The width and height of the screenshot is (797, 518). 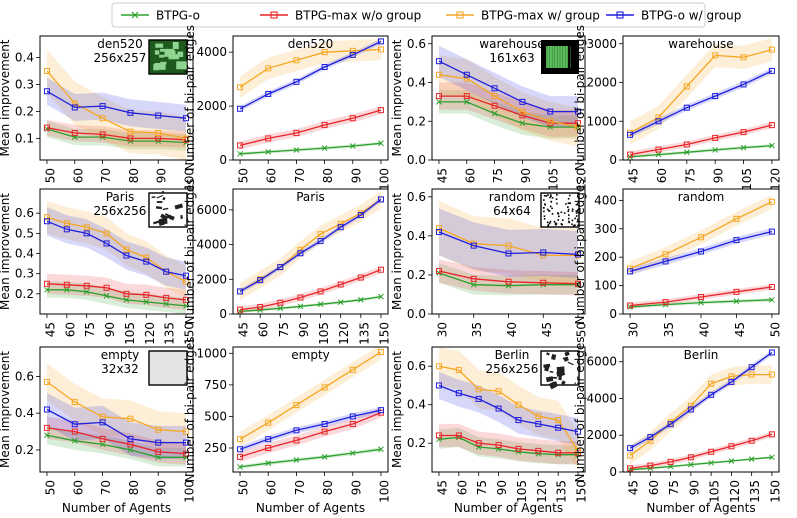 I want to click on x-tick-label: 120, so click(x=150, y=333).